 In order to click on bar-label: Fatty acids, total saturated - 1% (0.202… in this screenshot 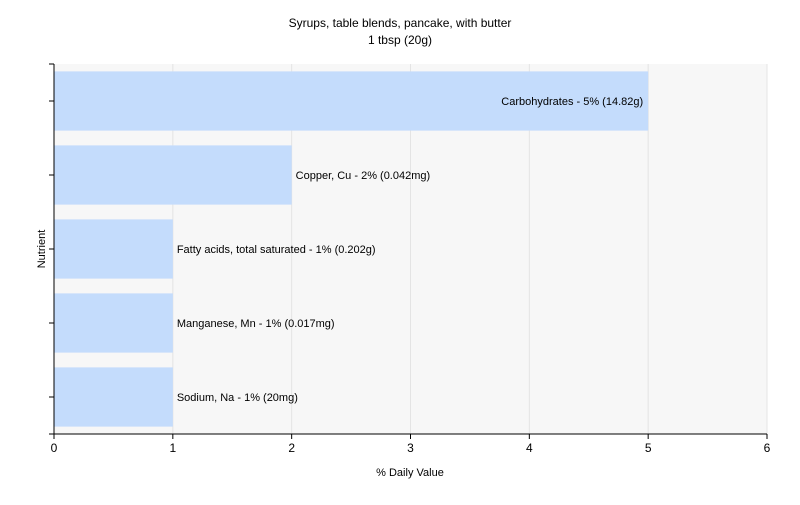, I will do `click(276, 250)`.